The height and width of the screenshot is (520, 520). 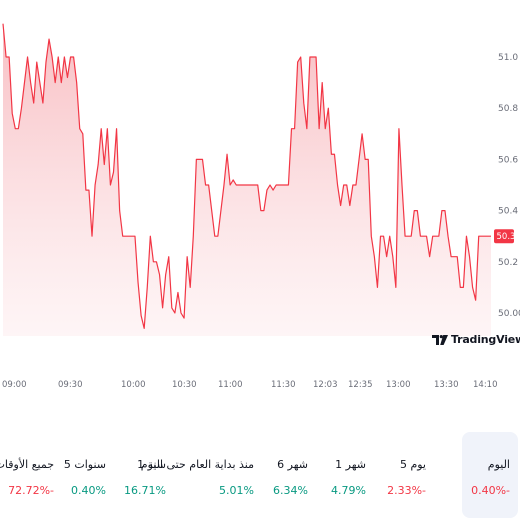 What do you see at coordinates (197, 464) in the screenshot?
I see `period-label: منذ بداية العام حتى اليوم` at bounding box center [197, 464].